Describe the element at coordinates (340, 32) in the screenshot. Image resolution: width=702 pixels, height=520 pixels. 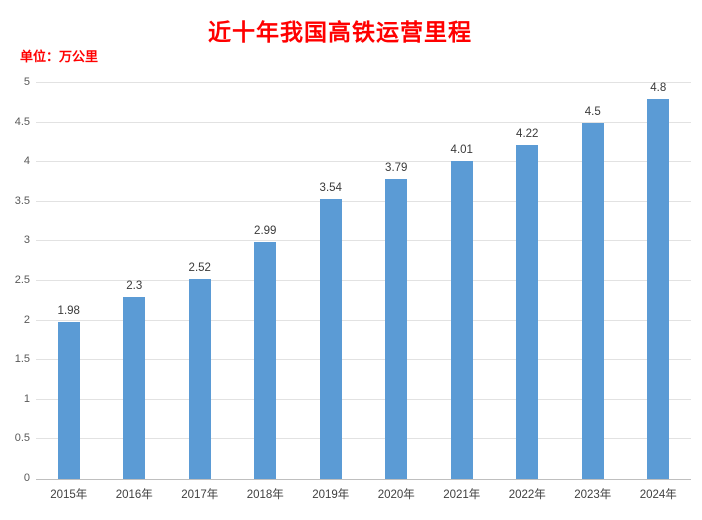
I see `chart-title: 近十年我国高铁运营里程` at that location.